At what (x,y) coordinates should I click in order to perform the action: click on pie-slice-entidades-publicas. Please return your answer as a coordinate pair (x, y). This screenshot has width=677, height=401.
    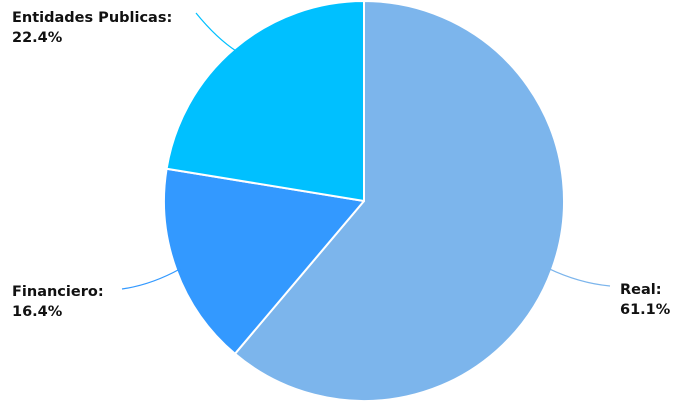
    Looking at the image, I should click on (265, 101).